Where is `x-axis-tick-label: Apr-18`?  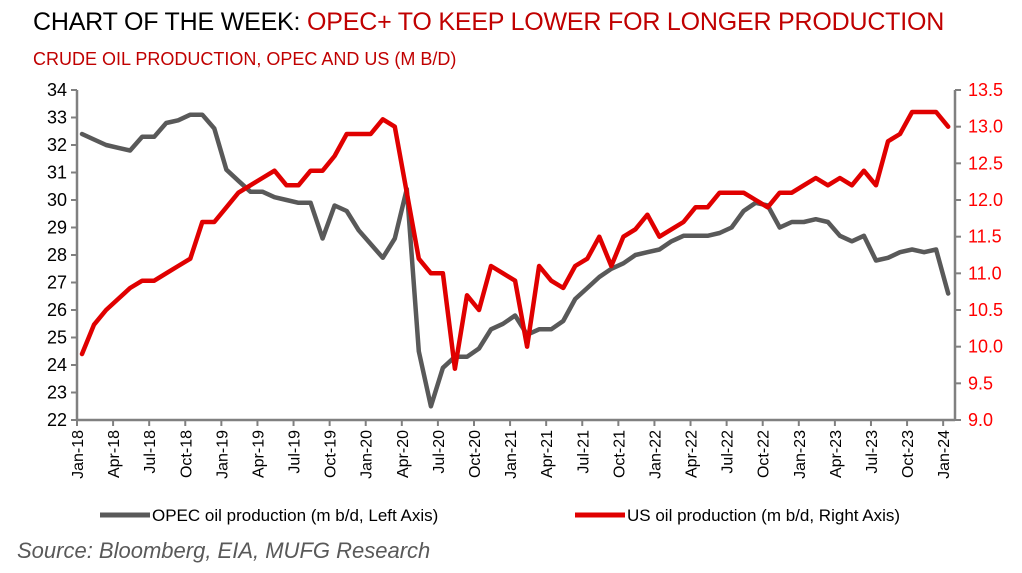
x-axis-tick-label: Apr-18 is located at coordinates (114, 454).